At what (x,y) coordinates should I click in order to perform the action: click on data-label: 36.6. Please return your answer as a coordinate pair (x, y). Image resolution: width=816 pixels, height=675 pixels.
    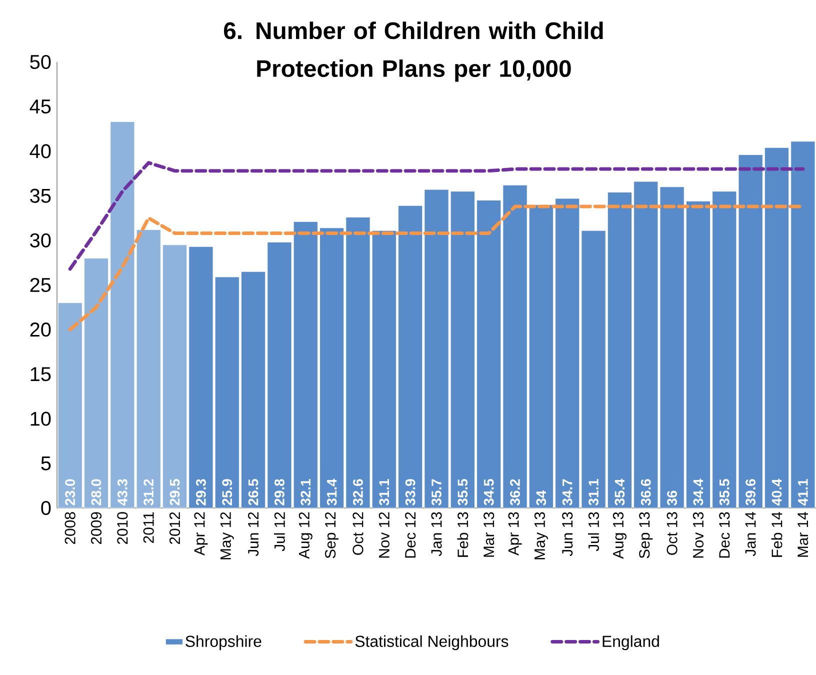
    Looking at the image, I should click on (645, 492).